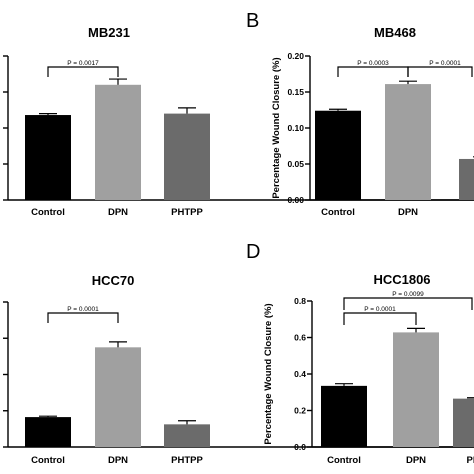 The height and width of the screenshot is (474, 474). I want to click on y-tick-label: 0.10, so click(295, 128).